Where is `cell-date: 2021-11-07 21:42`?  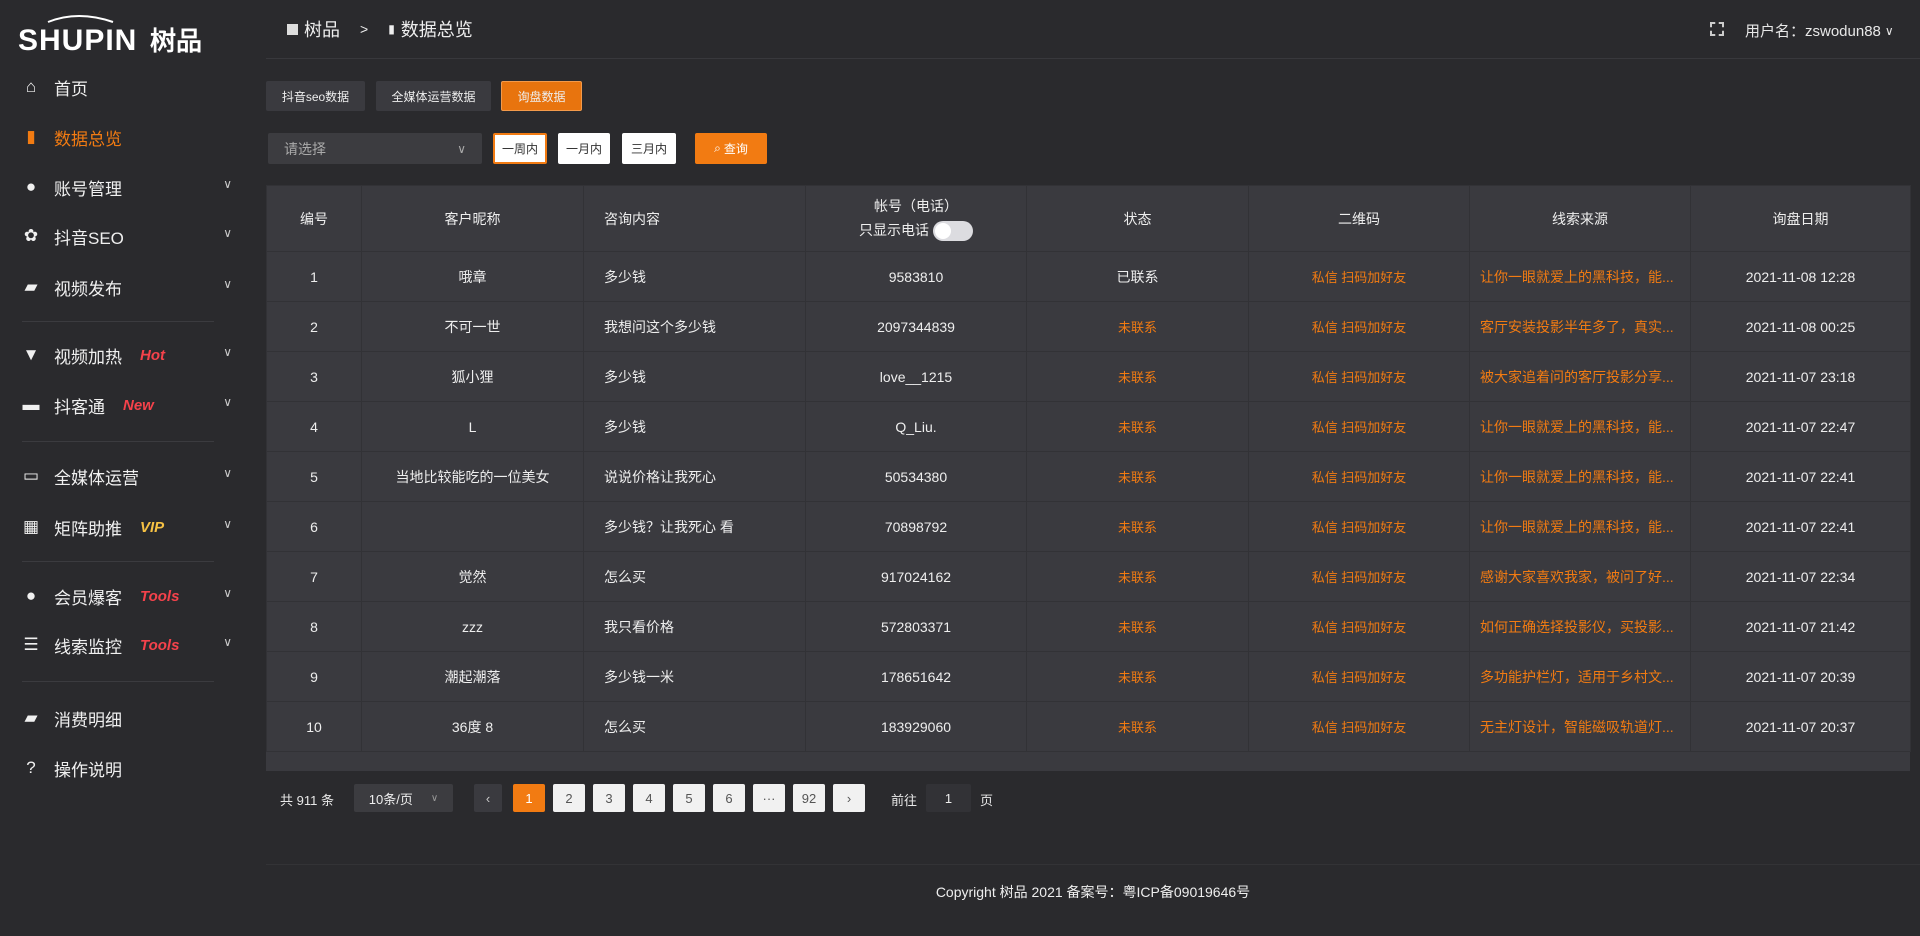 cell-date: 2021-11-07 21:42 is located at coordinates (1800, 626).